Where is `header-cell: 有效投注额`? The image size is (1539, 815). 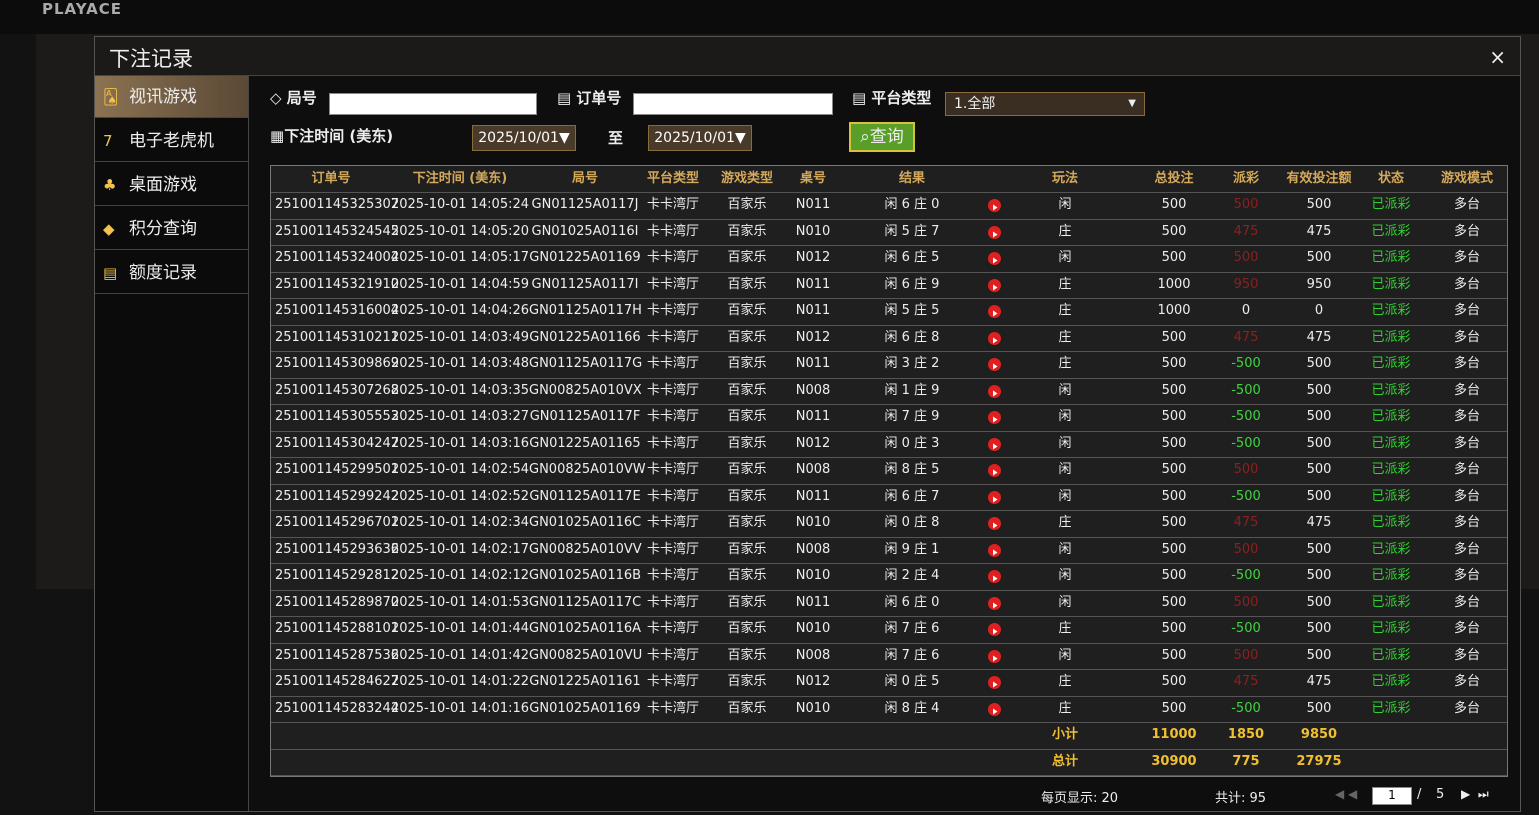
header-cell: 有效投注额 is located at coordinates (1319, 178).